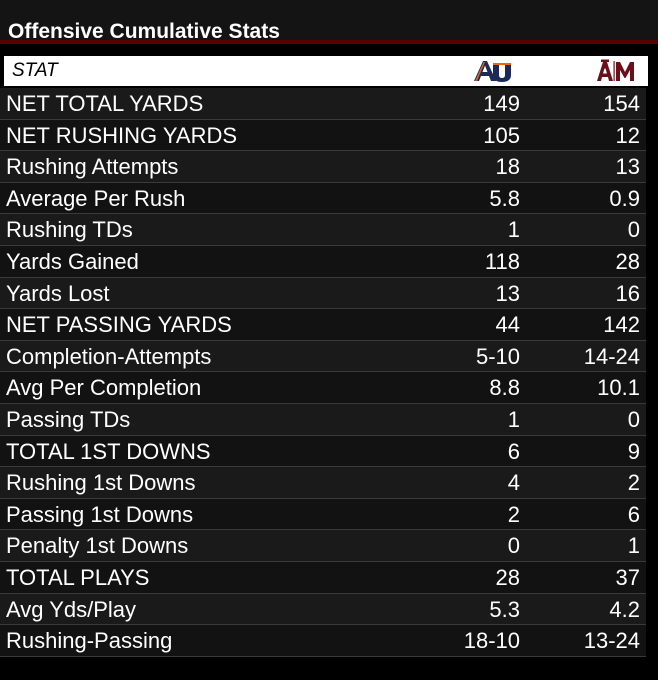  What do you see at coordinates (621, 103) in the screenshot?
I see `texas-am-value: 154` at bounding box center [621, 103].